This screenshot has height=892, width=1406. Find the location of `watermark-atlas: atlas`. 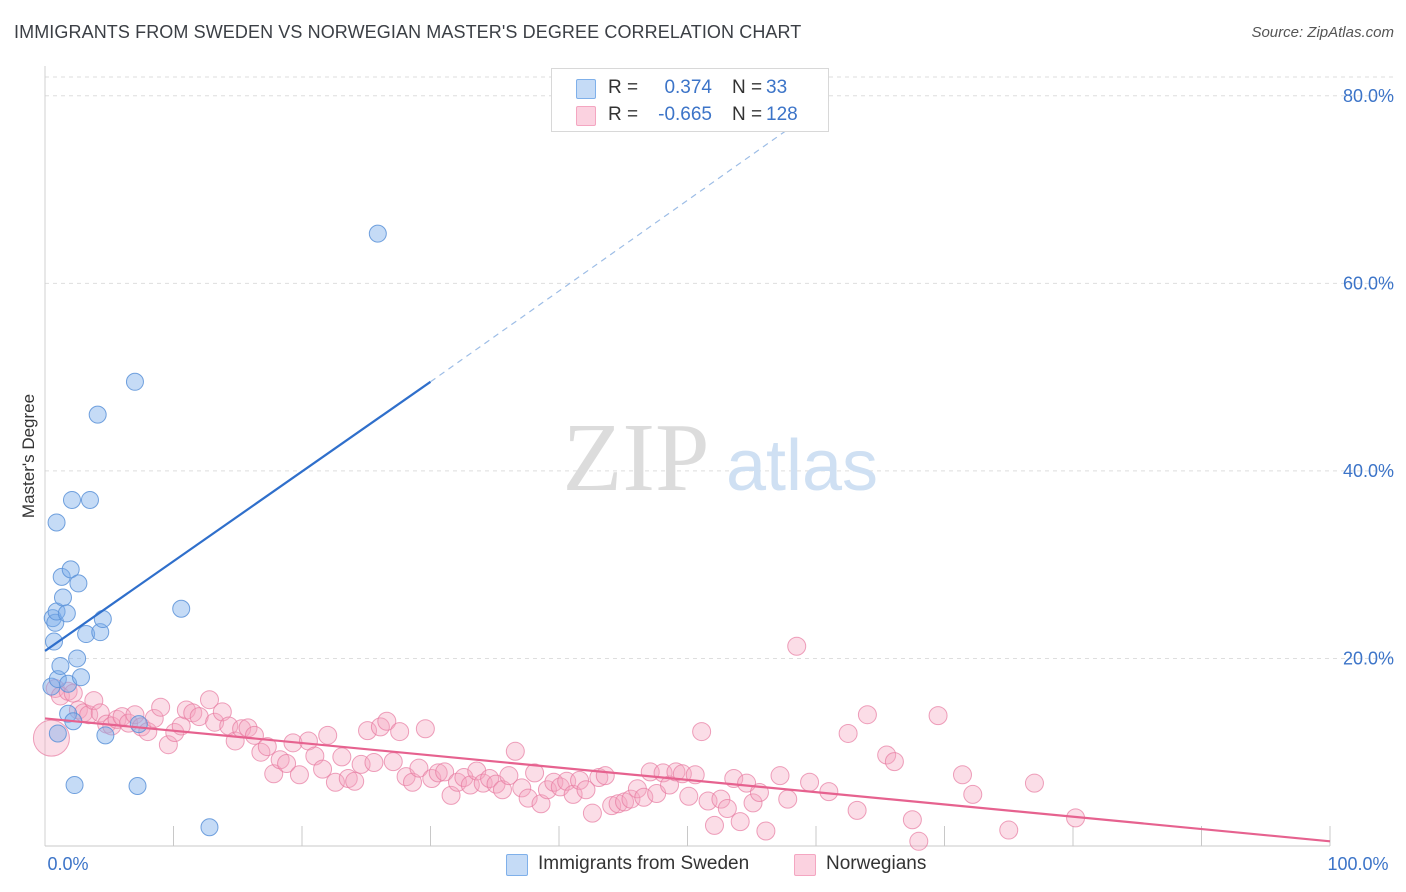

watermark-atlas: atlas is located at coordinates (802, 466).